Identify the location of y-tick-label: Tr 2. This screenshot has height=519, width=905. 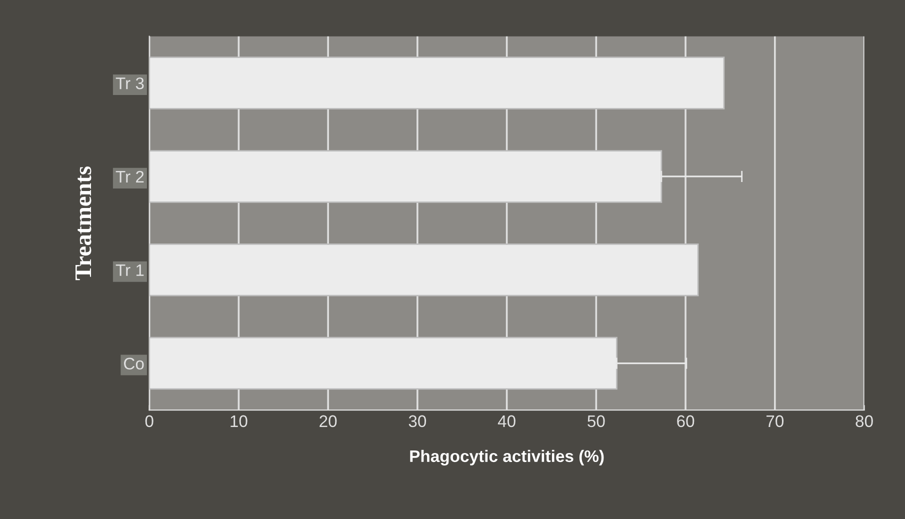
(130, 176).